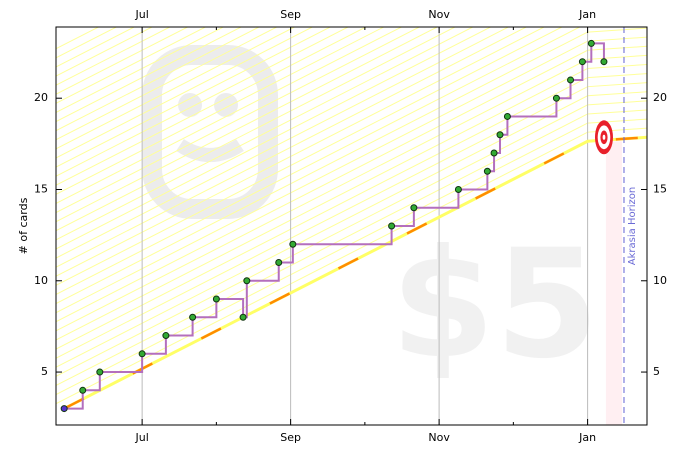  I want to click on watermark: $5, so click(495, 305).